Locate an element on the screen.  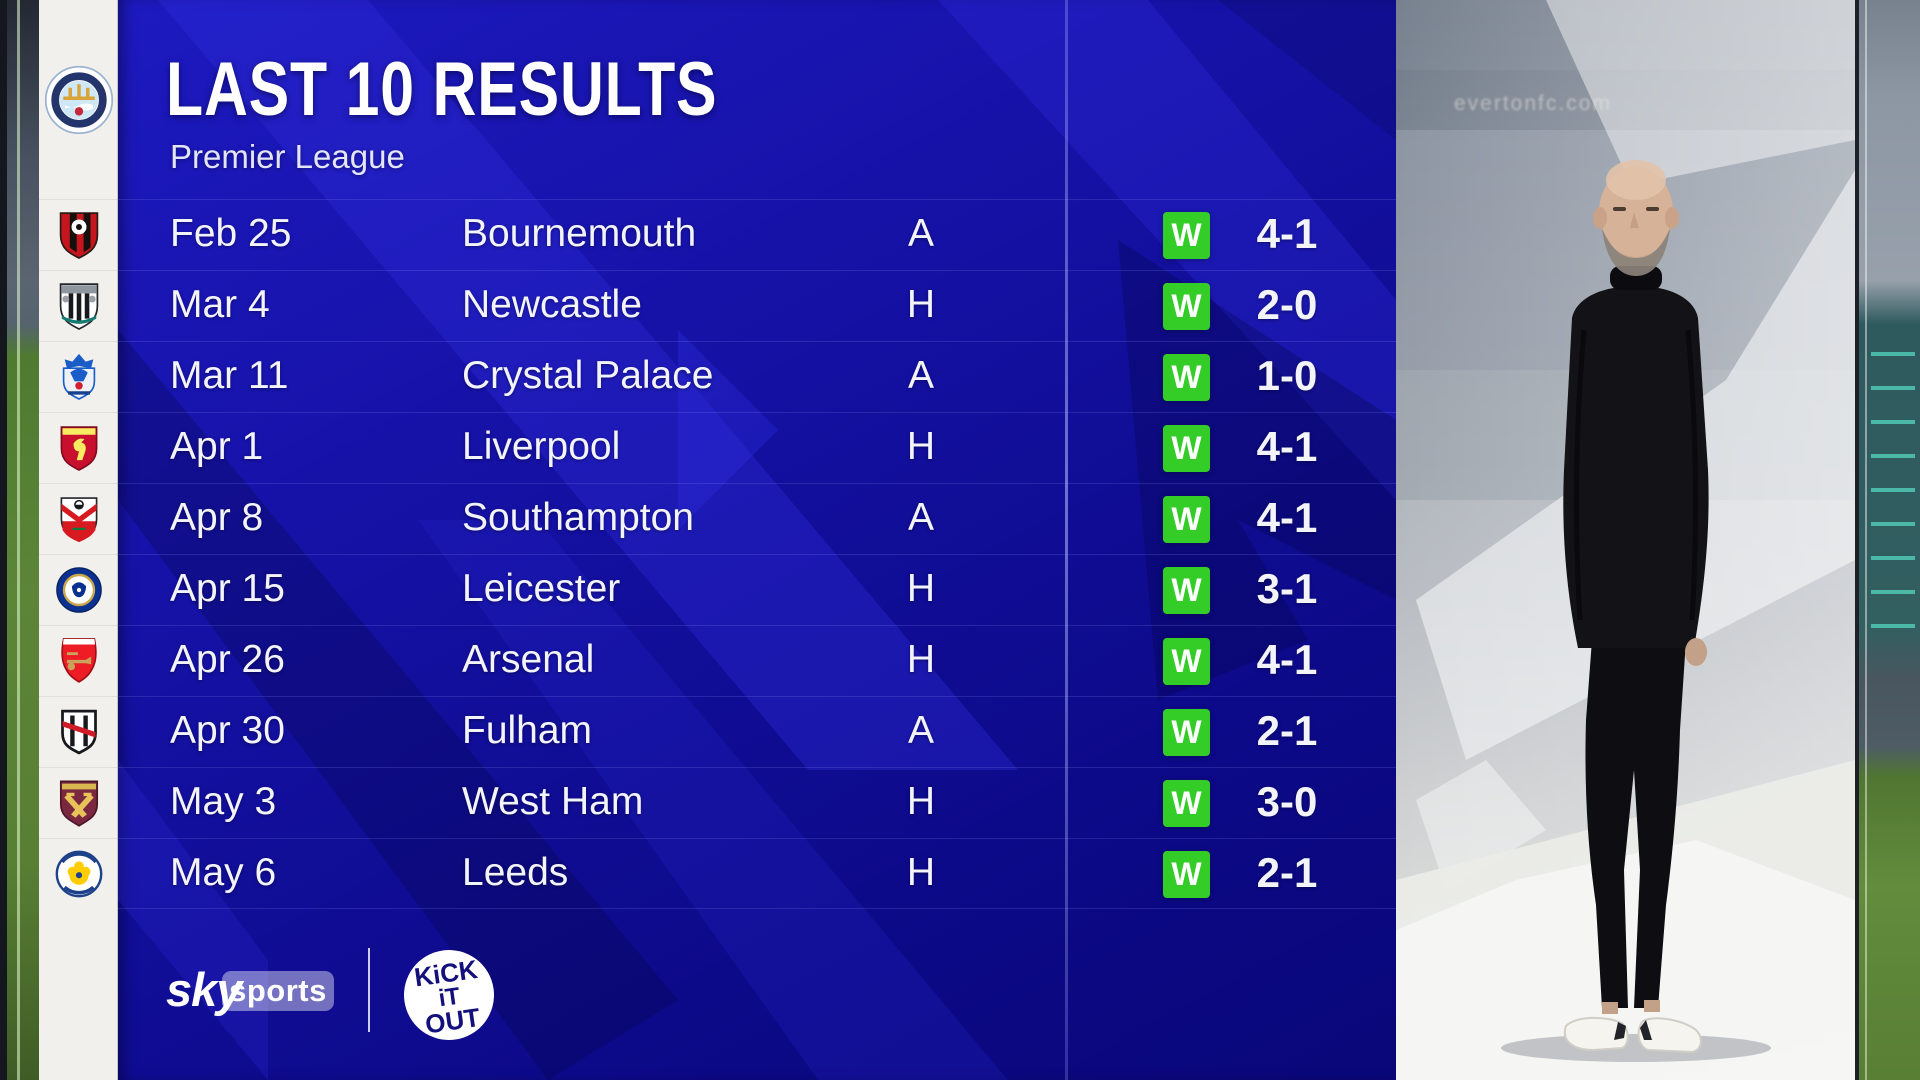
manchester-city-badge-icon is located at coordinates (79, 100).